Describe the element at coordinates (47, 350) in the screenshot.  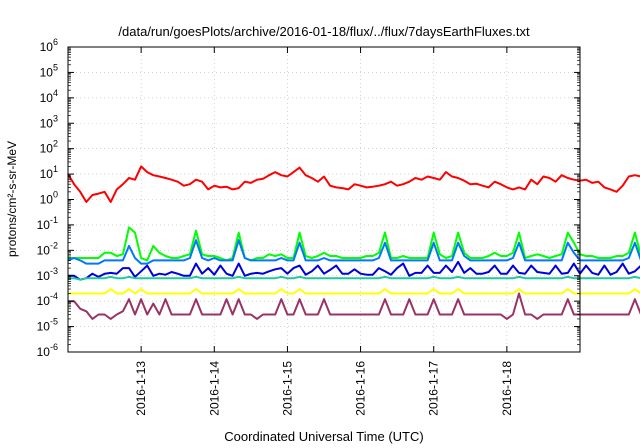
I see `y-tick-label: 10⁻⁶` at that location.